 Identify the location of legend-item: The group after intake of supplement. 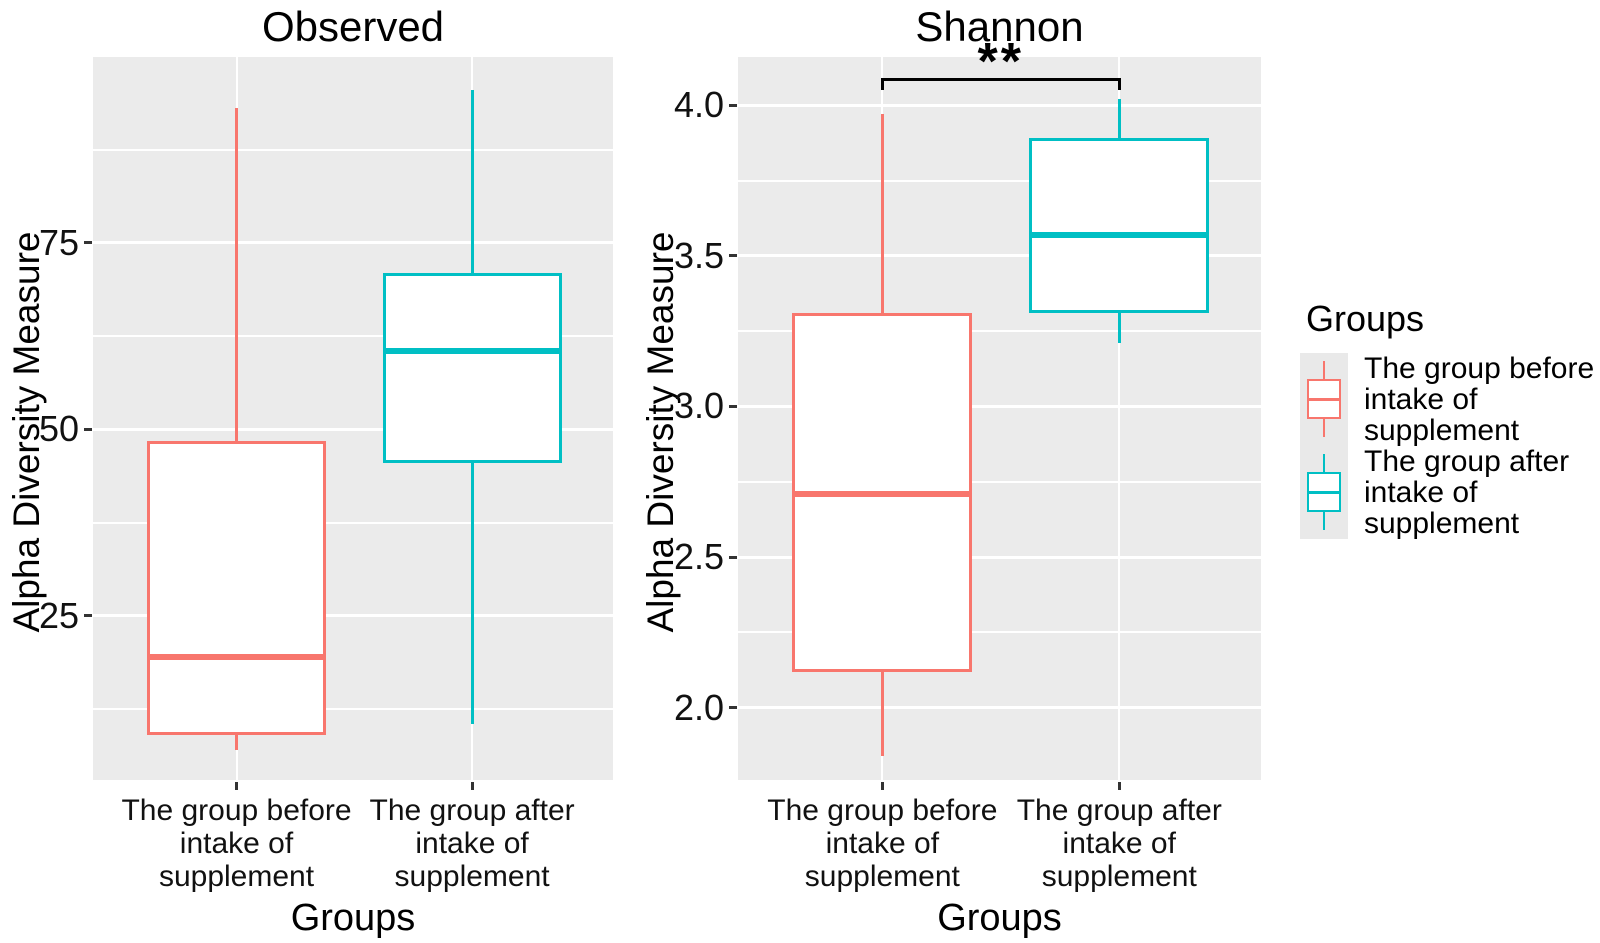
(1447, 492).